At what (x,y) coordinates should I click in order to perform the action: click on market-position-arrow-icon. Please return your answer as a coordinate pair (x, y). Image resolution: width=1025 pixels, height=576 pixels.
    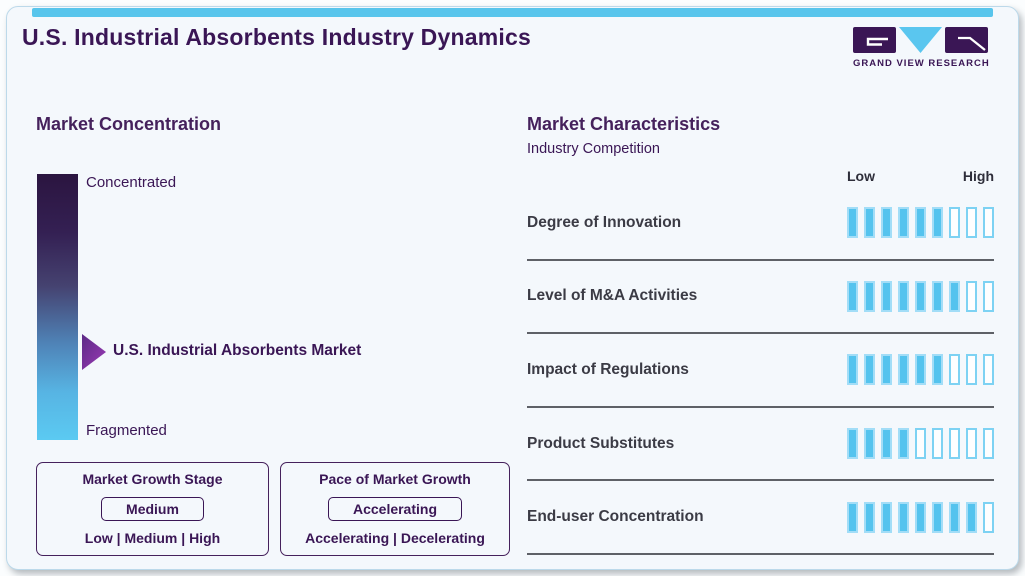
    Looking at the image, I should click on (94, 352).